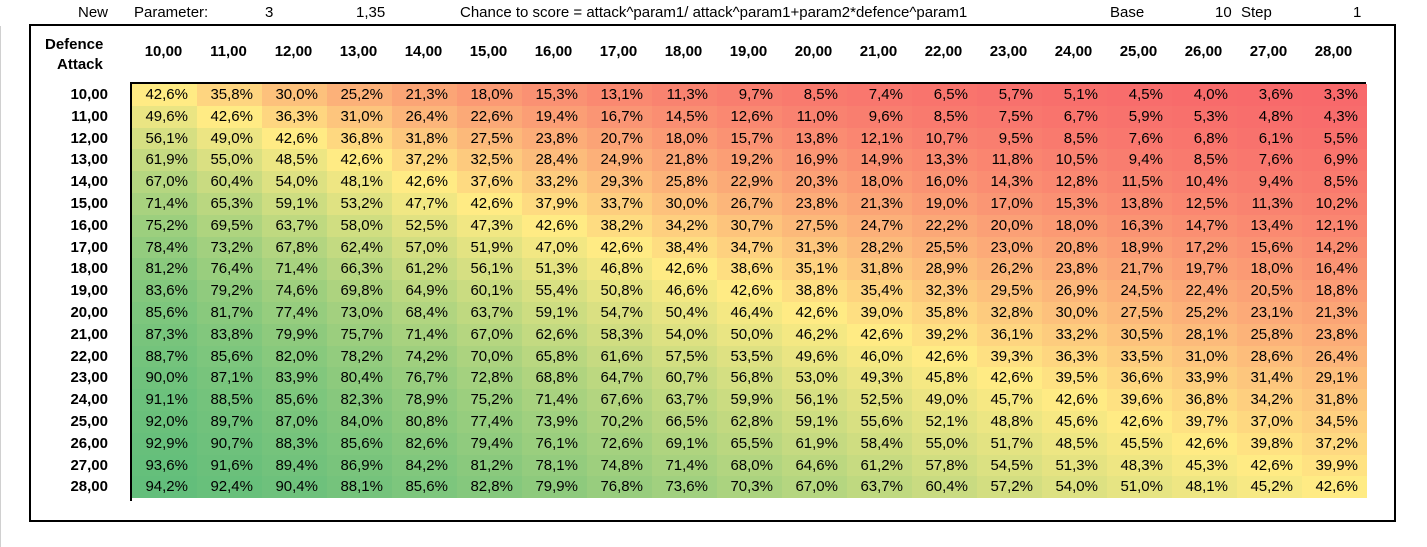  Describe the element at coordinates (1204, 182) in the screenshot. I see `grid-cell: 10,4%` at that location.